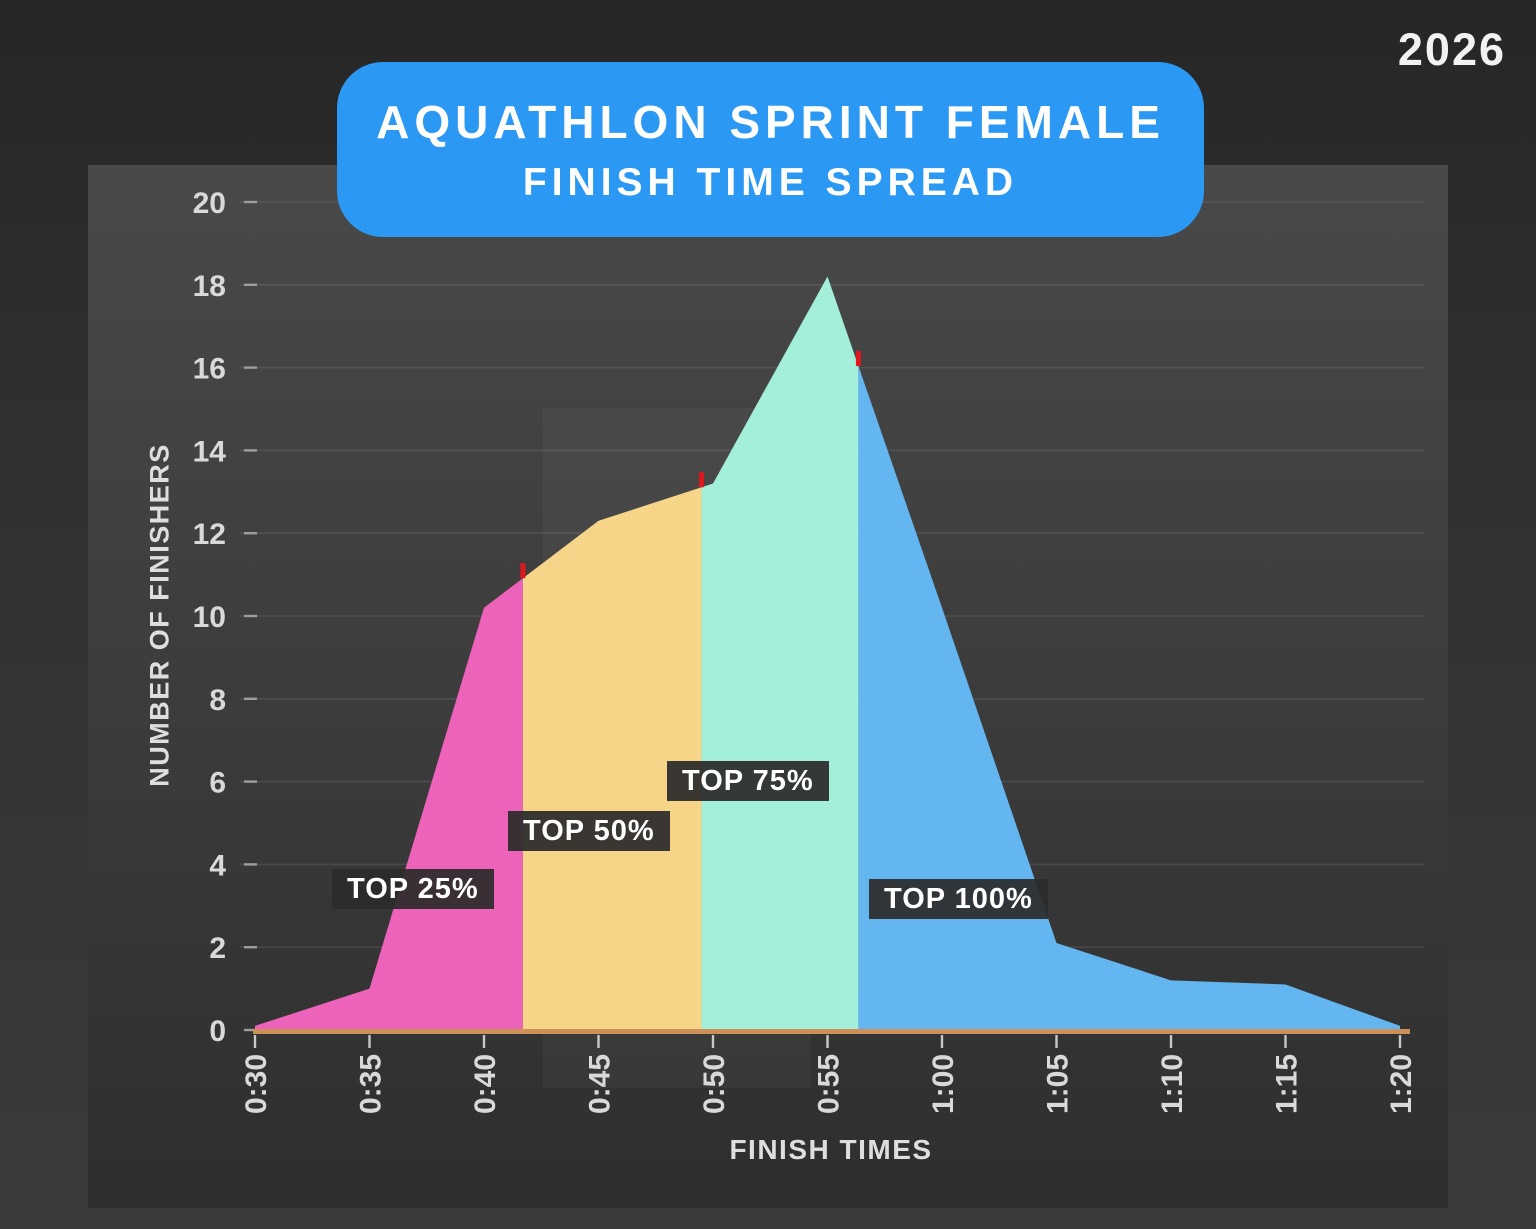  Describe the element at coordinates (485, 1084) in the screenshot. I see `x-tick-label: 0:40` at that location.